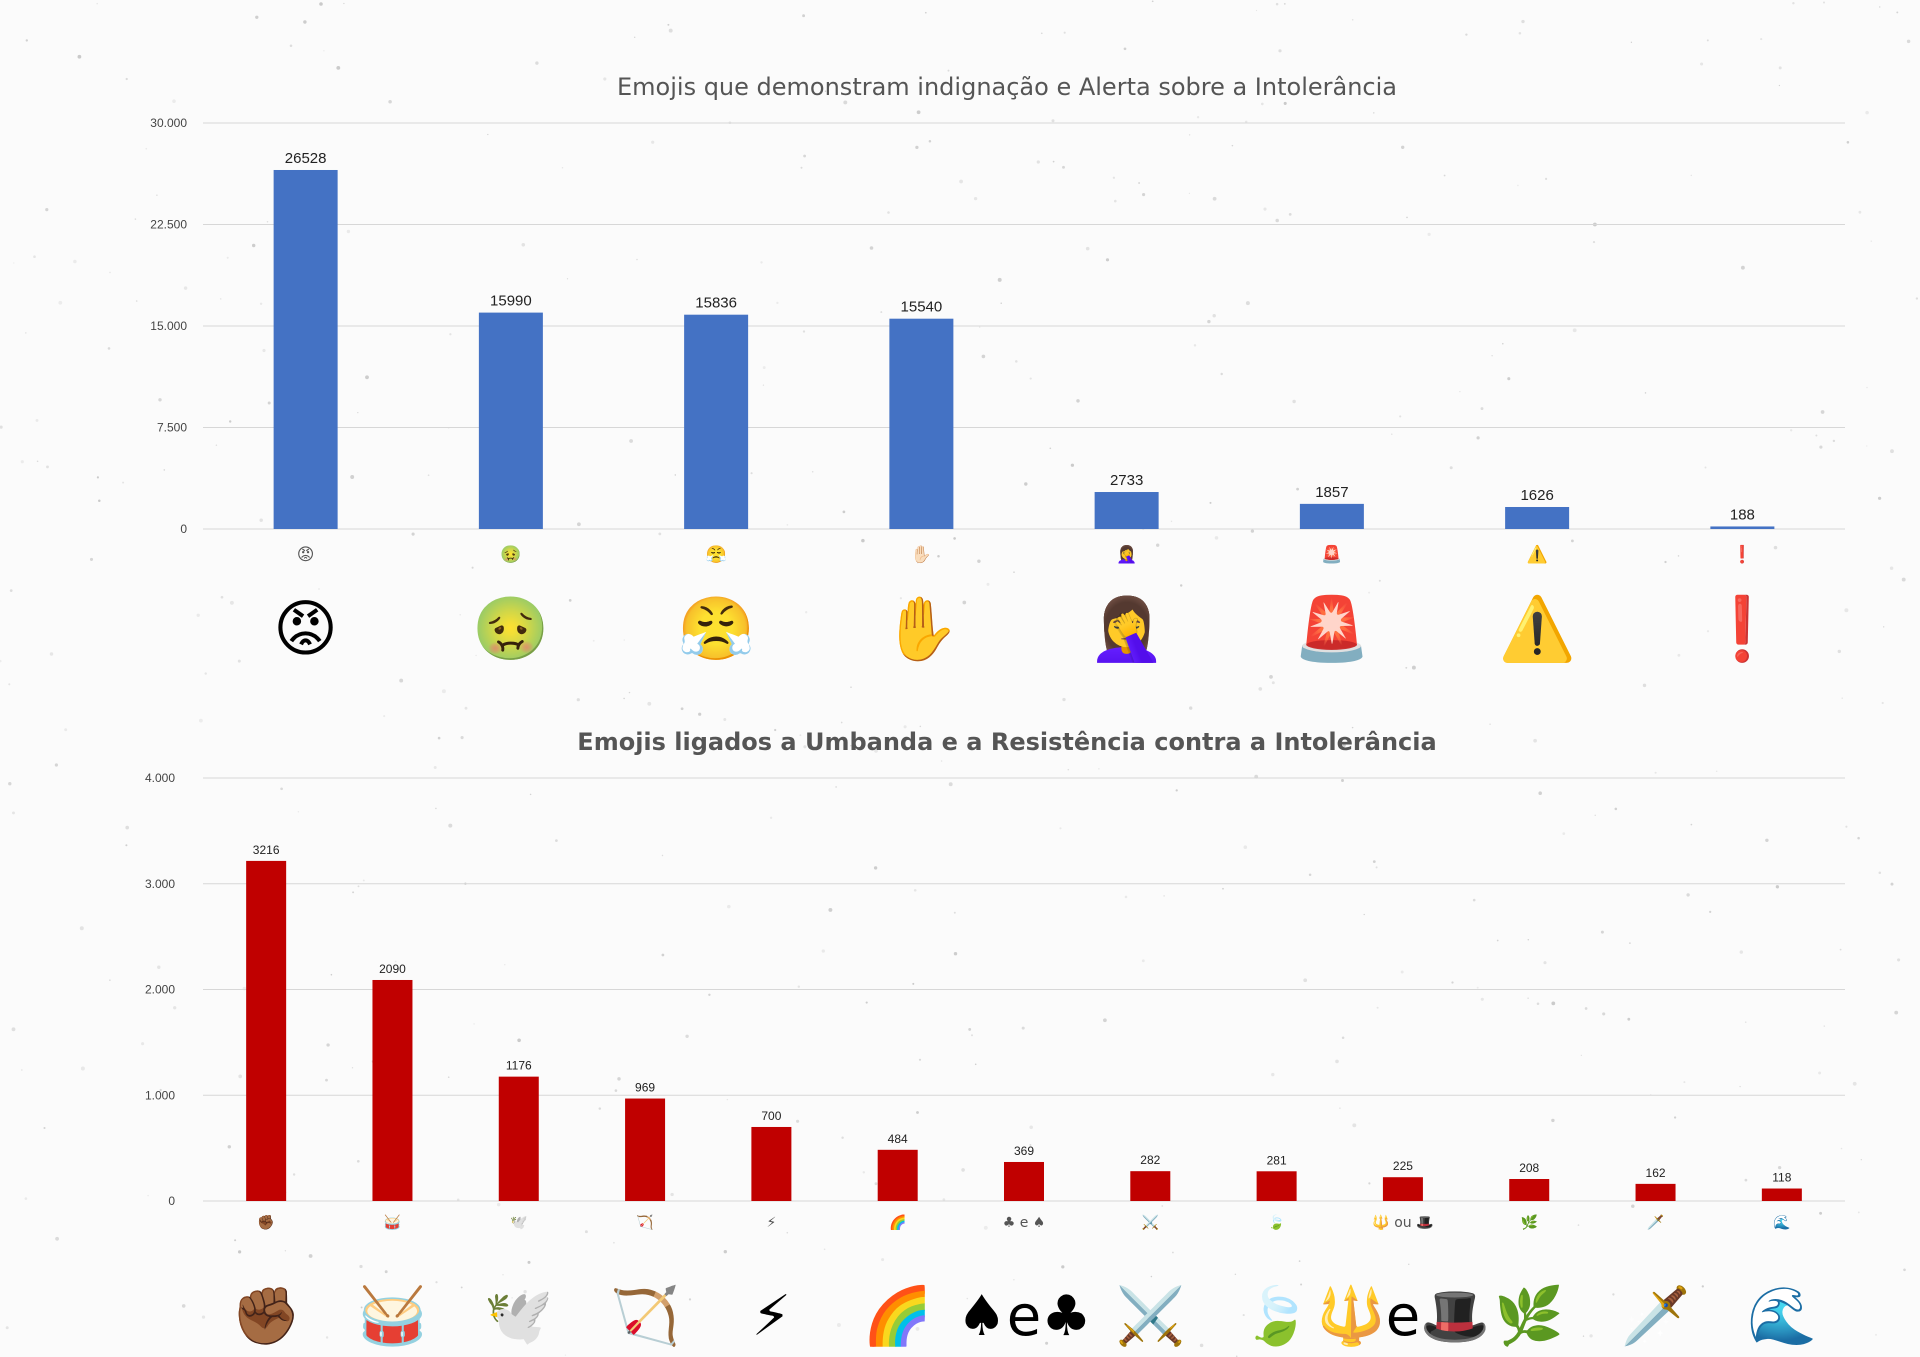 Image resolution: width=1920 pixels, height=1357 pixels. I want to click on large-emoji-icon: ✋, so click(921, 628).